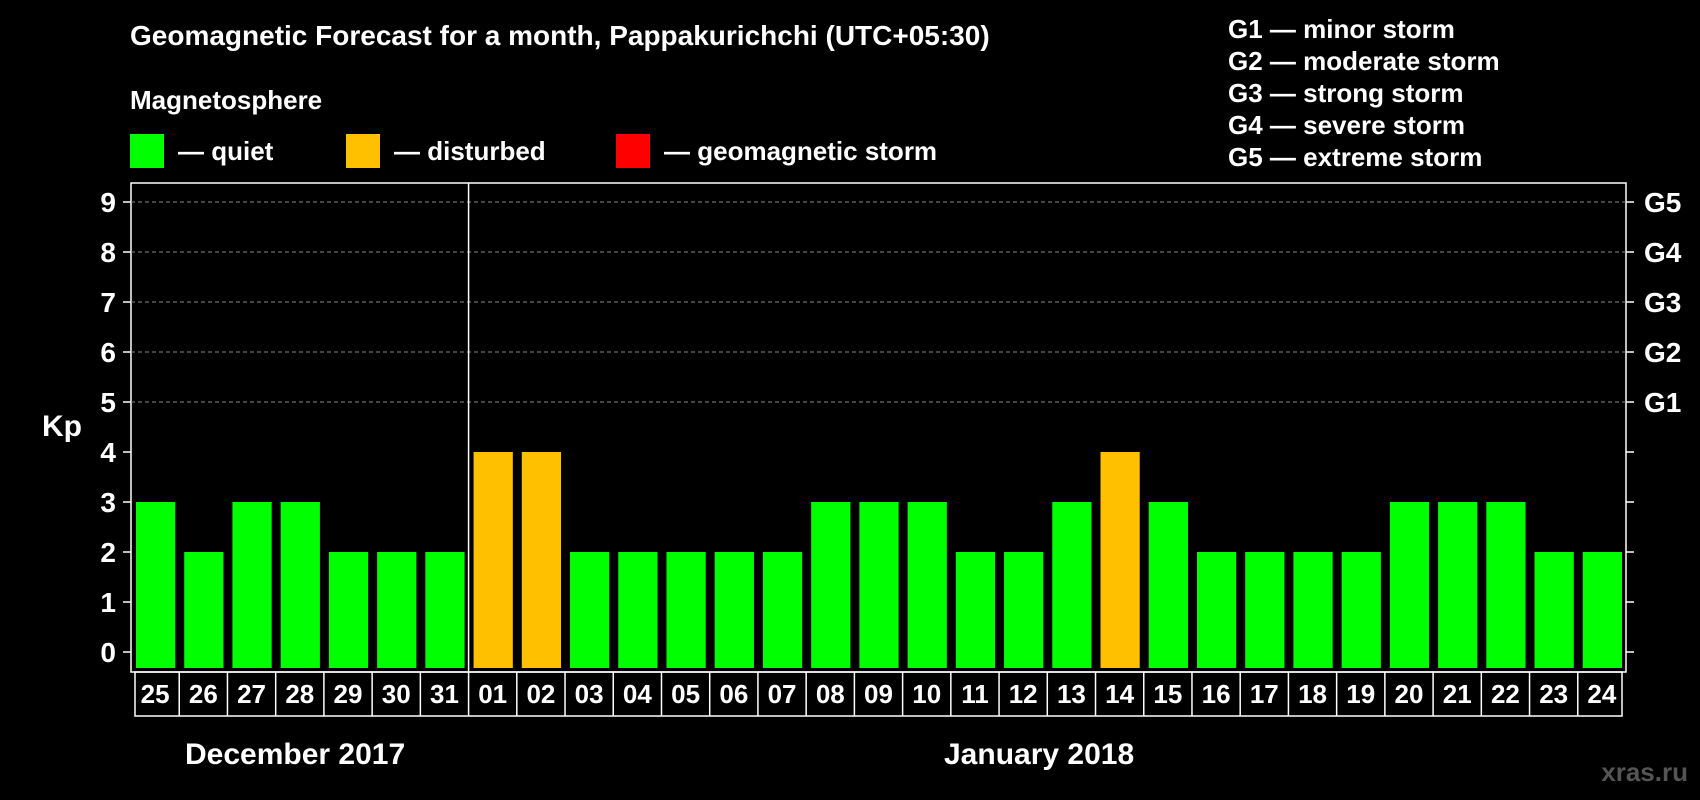  I want to click on date-label: 04, so click(637, 694).